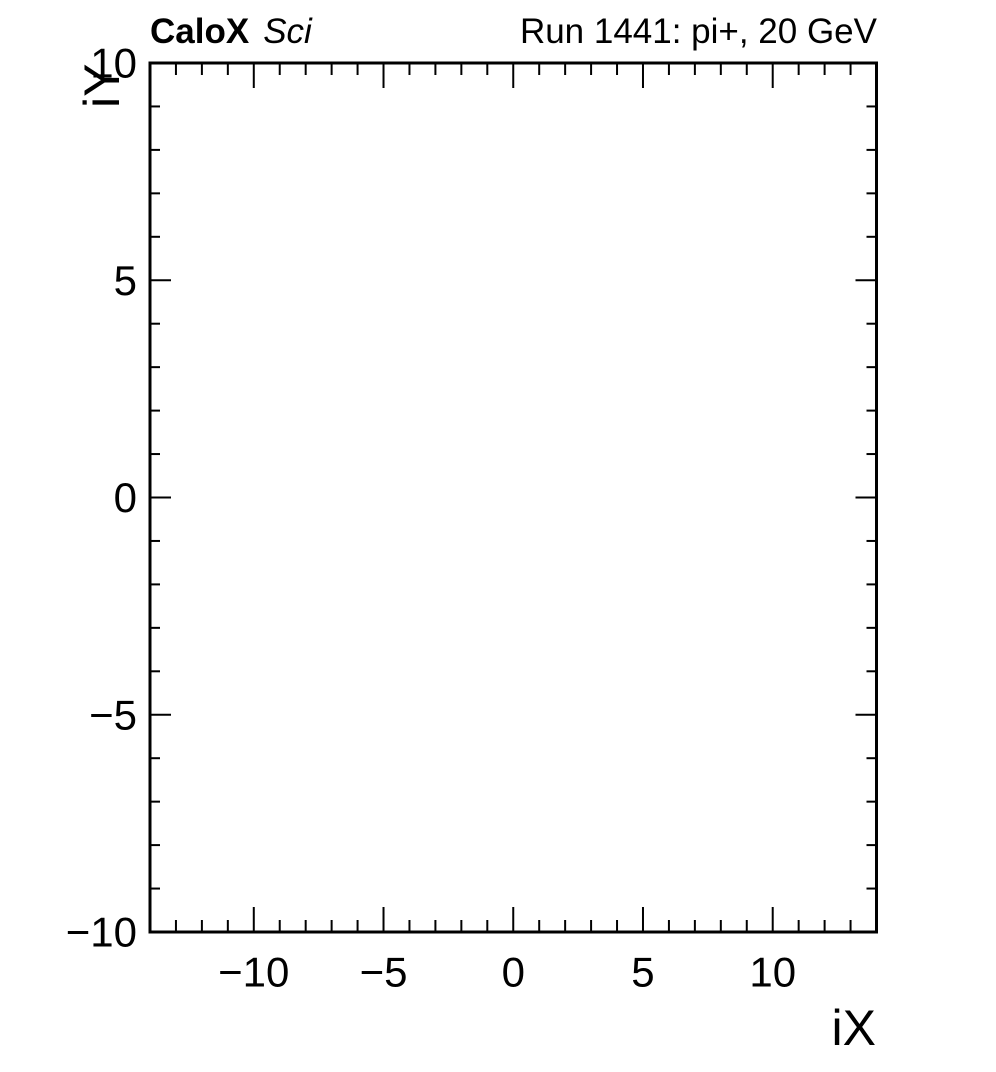 The image size is (996, 1072). What do you see at coordinates (101, 932) in the screenshot?
I see `y-tick-label: −10` at bounding box center [101, 932].